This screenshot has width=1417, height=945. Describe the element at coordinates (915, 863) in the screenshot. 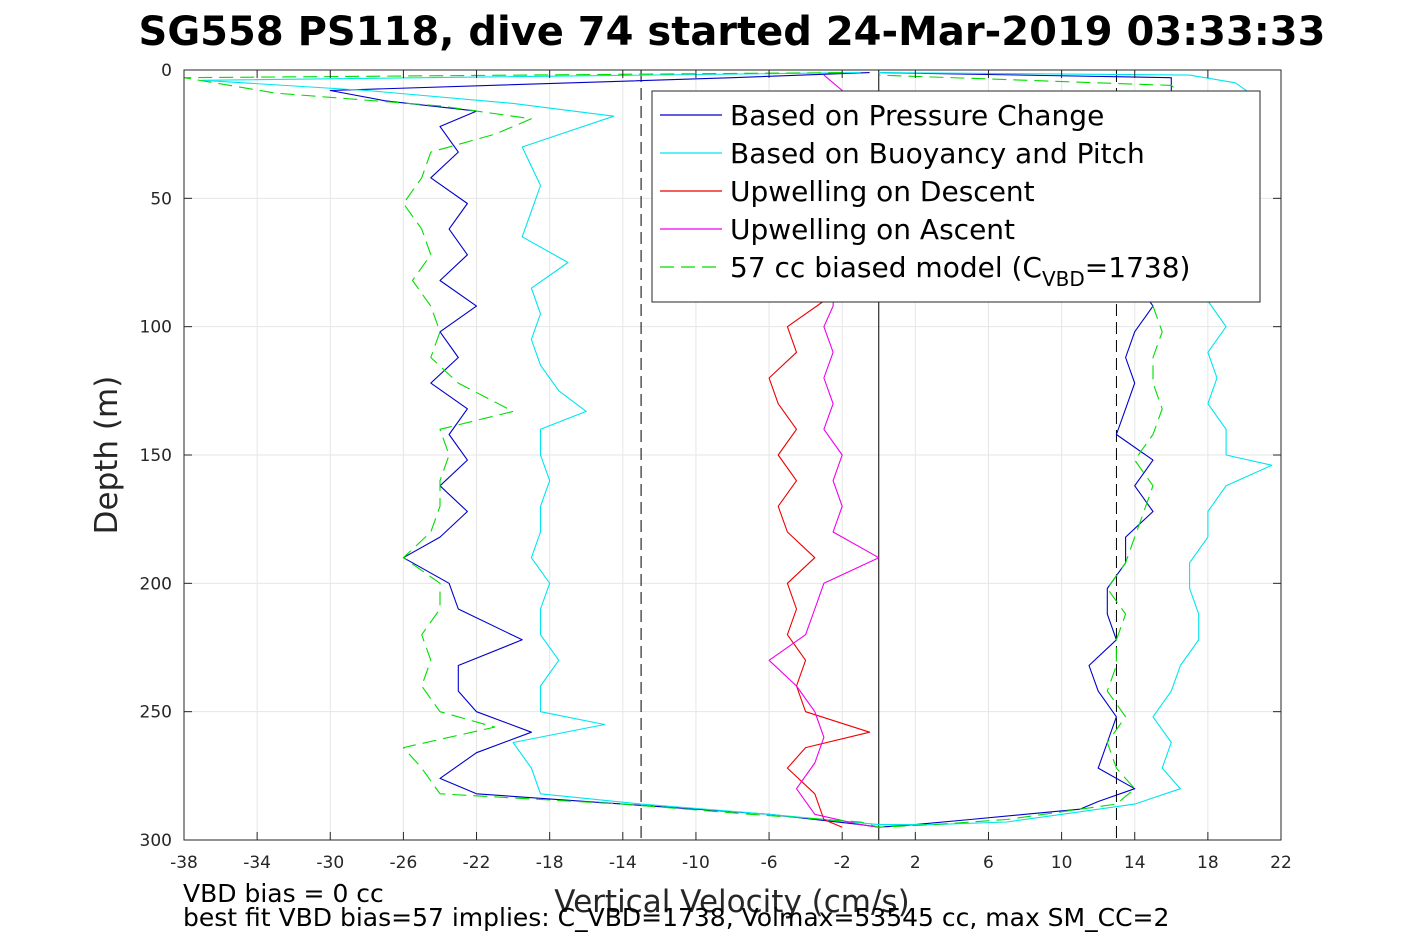

I see `x-tick-label: 2` at that location.